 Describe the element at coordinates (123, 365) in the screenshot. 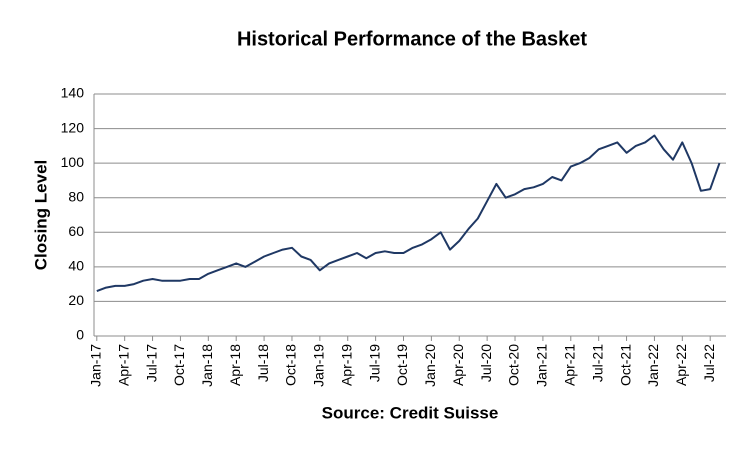

I see `x-tick-label: Apr-17` at that location.